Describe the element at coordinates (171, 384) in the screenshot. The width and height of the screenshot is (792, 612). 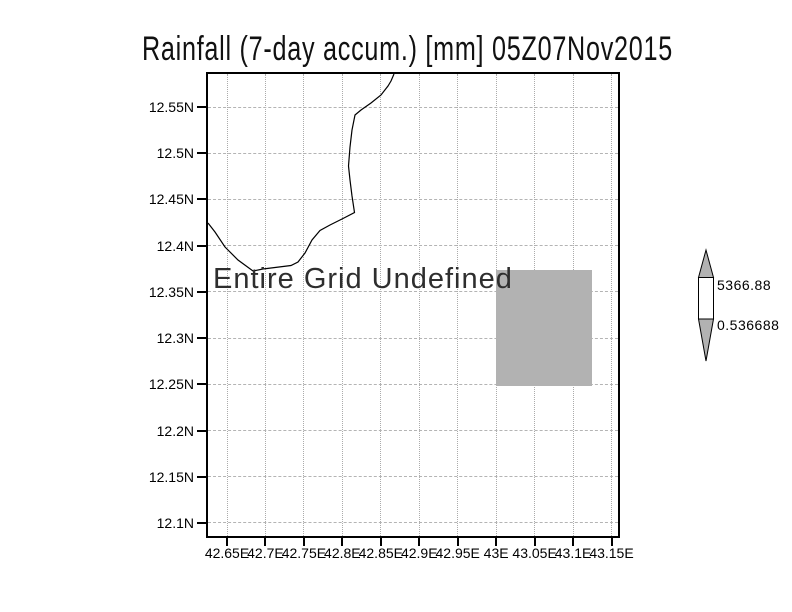
I see `y-tick-label: 12.25N` at that location.